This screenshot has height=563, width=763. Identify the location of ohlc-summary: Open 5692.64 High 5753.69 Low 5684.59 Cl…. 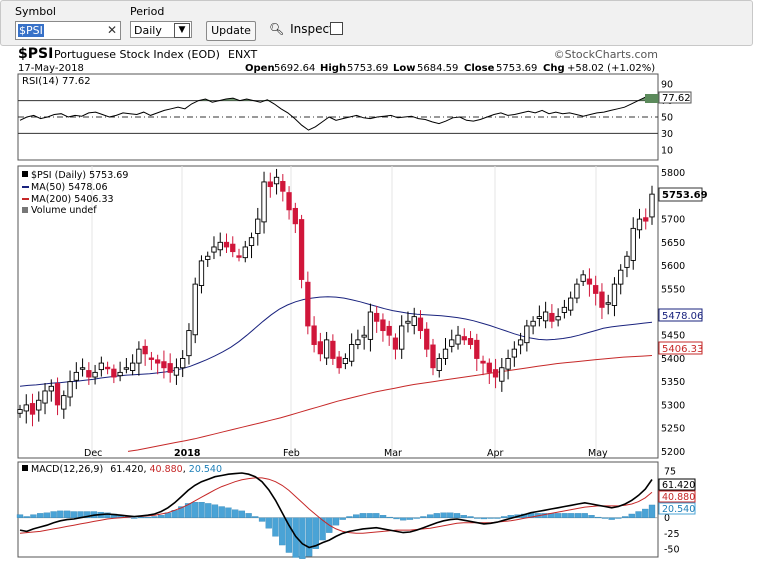
(450, 68).